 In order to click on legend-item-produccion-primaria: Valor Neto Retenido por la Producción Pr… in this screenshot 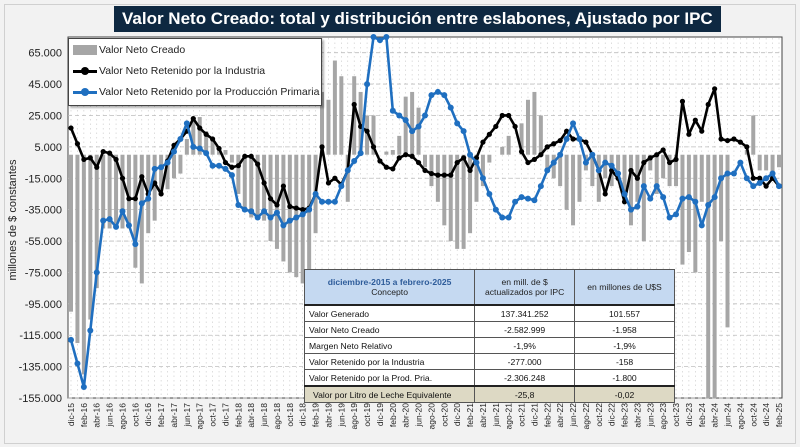, I will do `click(196, 92)`.